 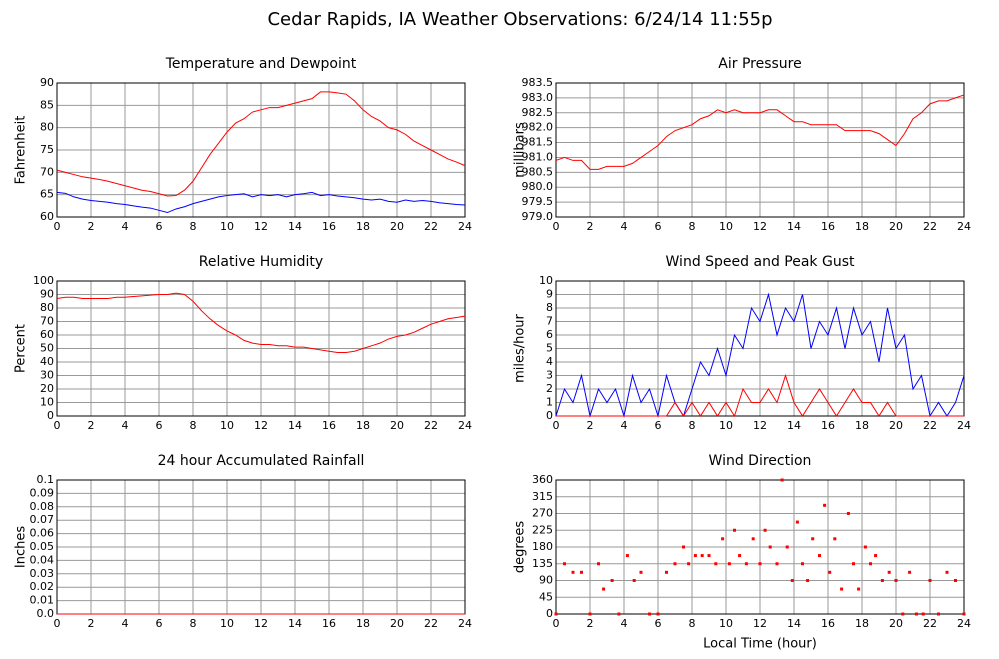 I want to click on y-tick-label: 982.0, so click(x=538, y=127).